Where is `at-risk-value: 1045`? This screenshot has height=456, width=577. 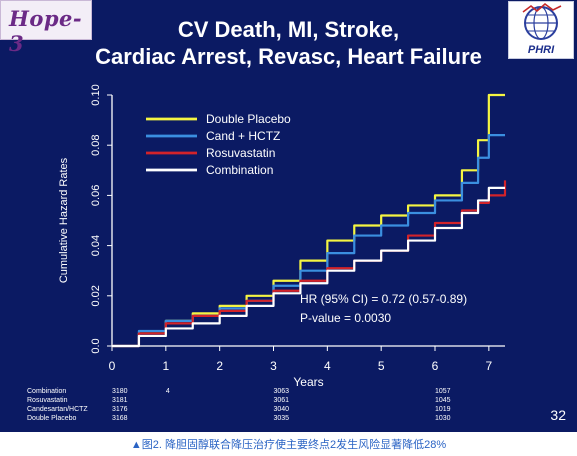 at-risk-value: 1045 is located at coordinates (443, 400).